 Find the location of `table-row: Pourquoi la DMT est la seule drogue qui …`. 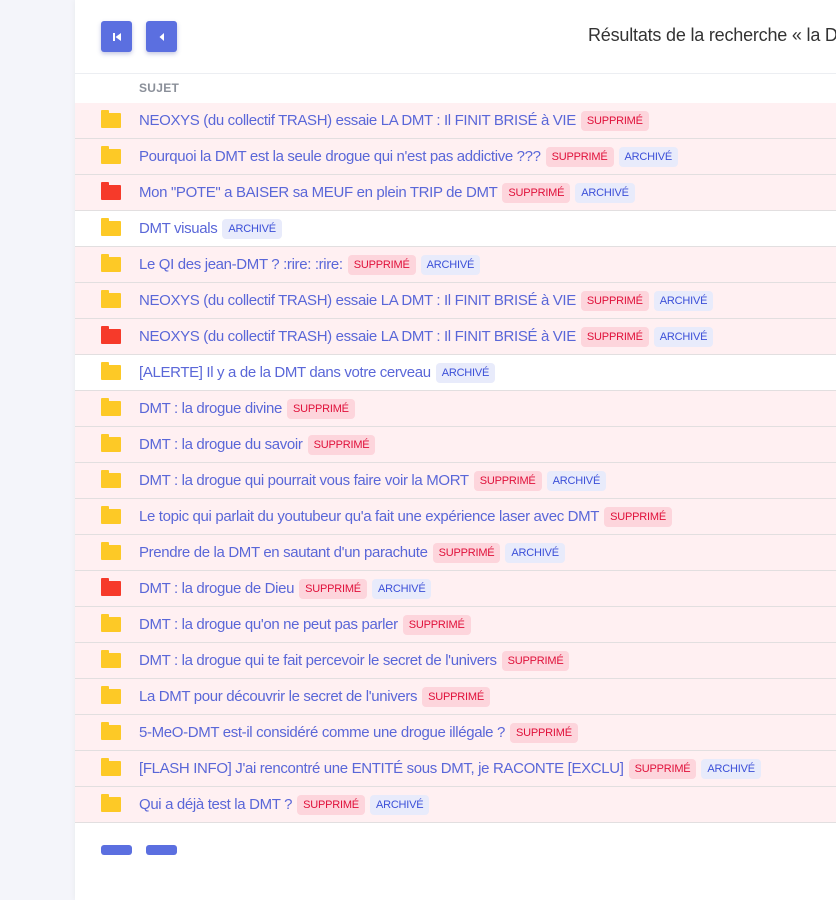

table-row: Pourquoi la DMT est la seule drogue qui … is located at coordinates (455, 157).